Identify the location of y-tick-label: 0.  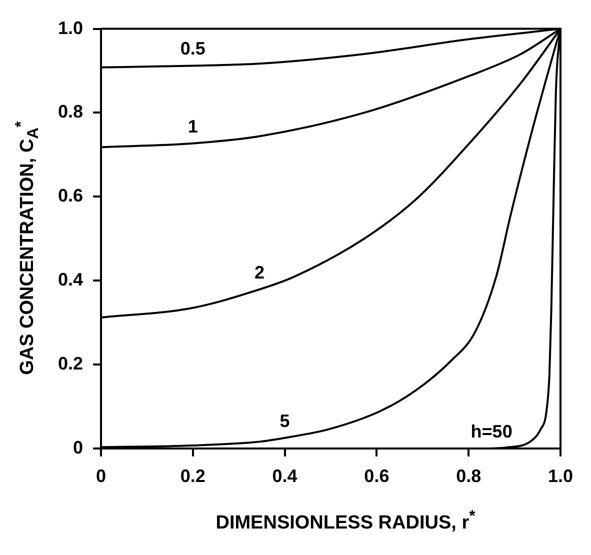
(78, 447).